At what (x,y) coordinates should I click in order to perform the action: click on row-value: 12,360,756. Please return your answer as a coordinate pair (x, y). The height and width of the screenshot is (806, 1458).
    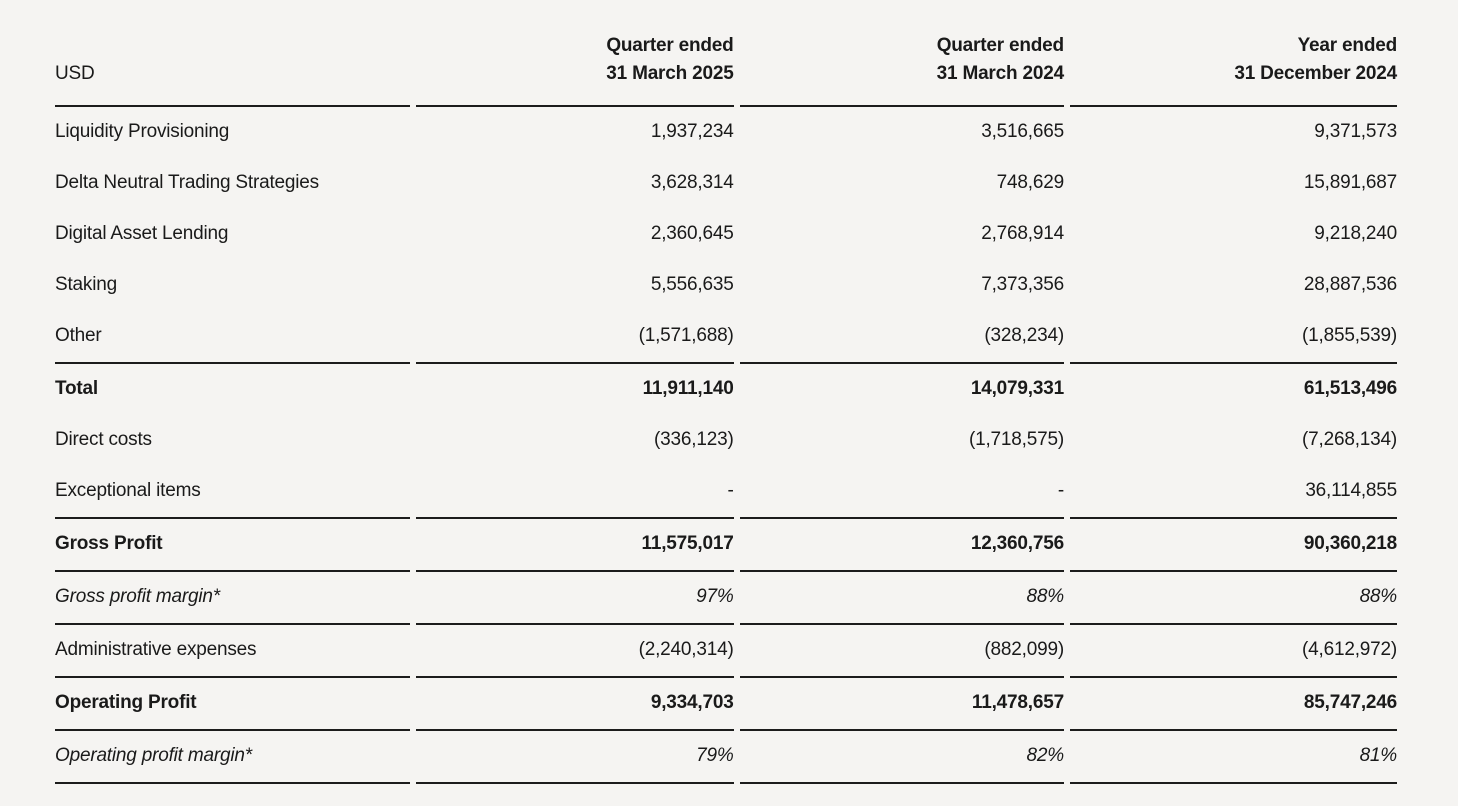
    Looking at the image, I should click on (901, 545).